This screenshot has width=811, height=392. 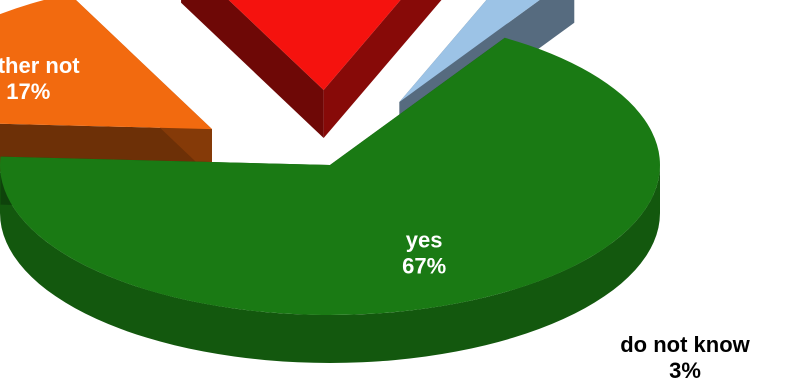 I want to click on pie-slice-cut-start-no, so click(x=252, y=69).